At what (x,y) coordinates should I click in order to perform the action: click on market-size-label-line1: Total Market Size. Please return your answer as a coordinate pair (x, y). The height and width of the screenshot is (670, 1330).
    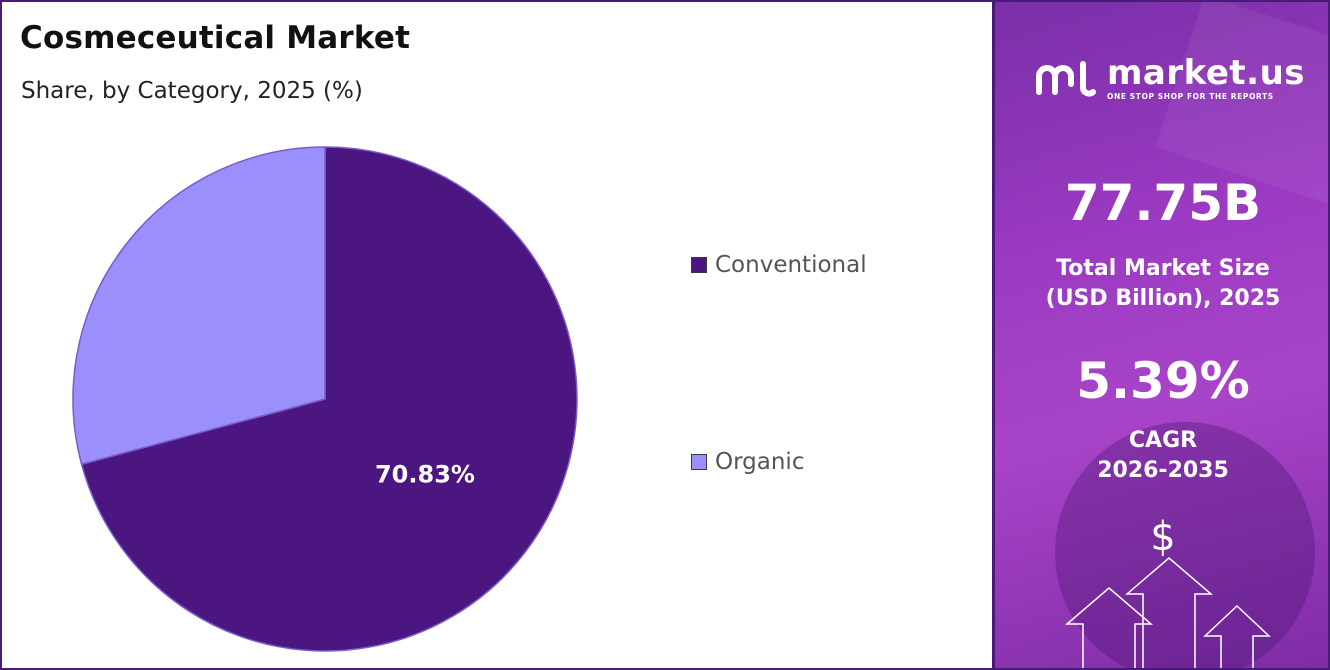
    Looking at the image, I should click on (1163, 268).